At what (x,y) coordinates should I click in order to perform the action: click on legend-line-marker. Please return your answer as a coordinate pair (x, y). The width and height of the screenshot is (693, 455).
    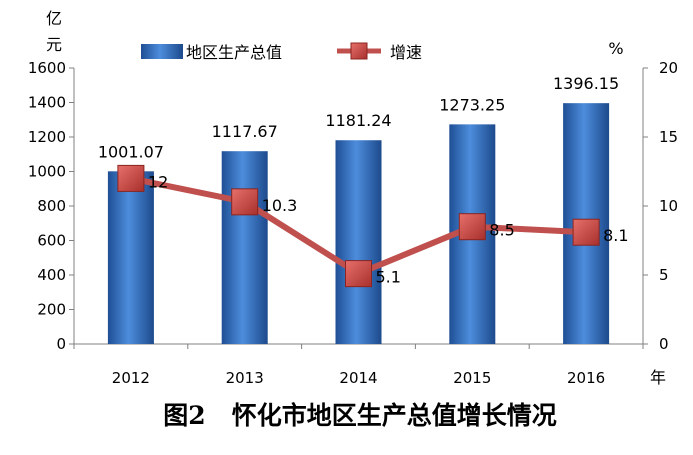
    Looking at the image, I should click on (359, 51).